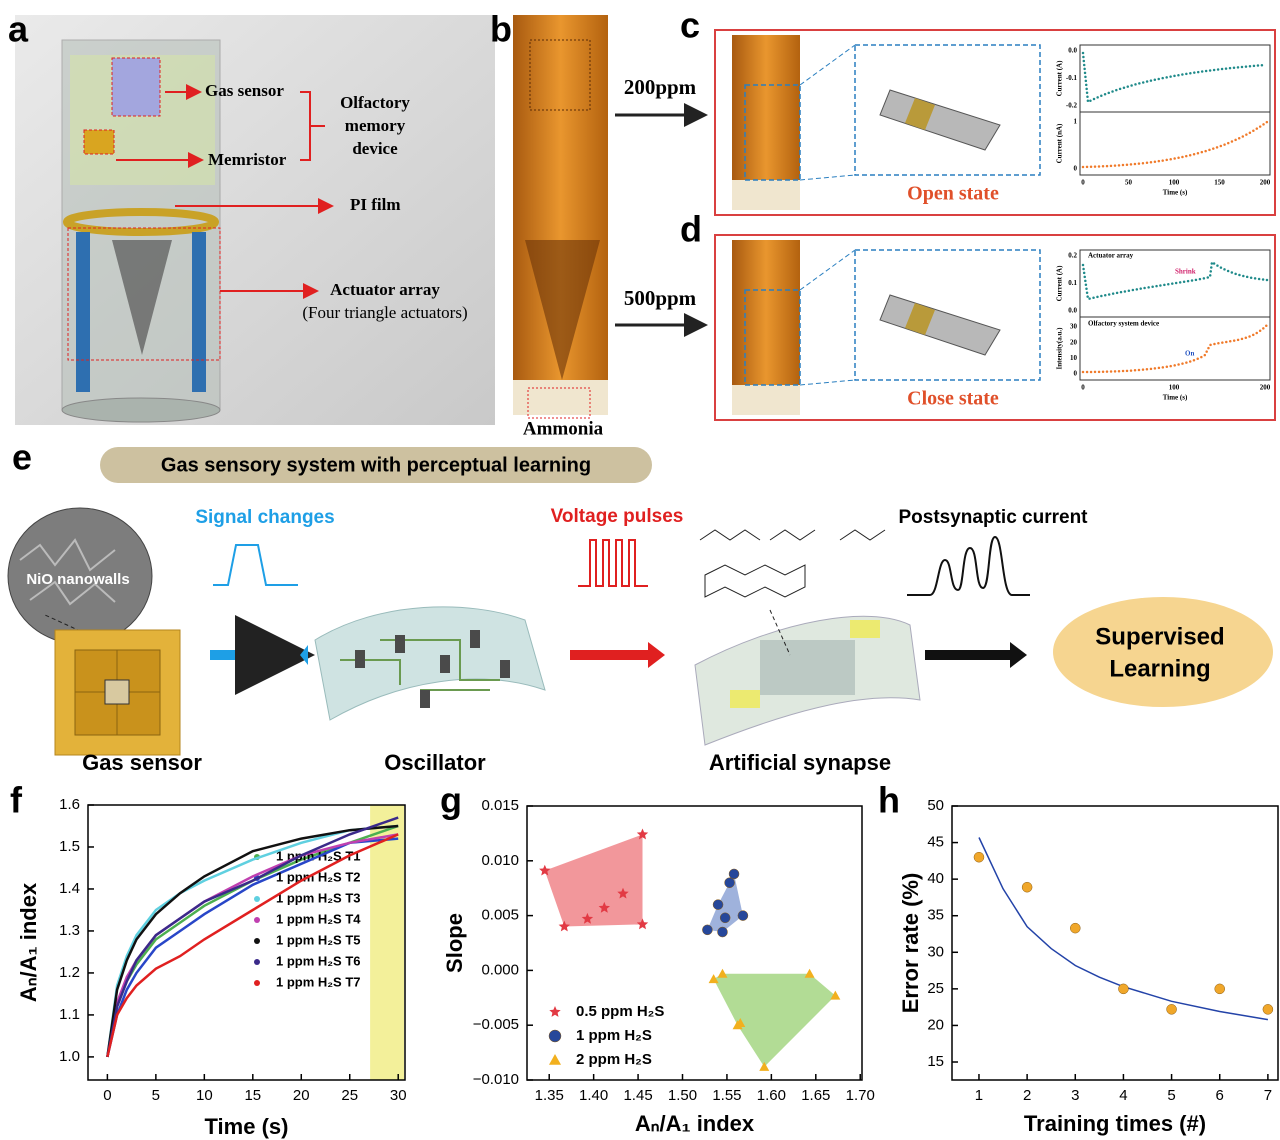 The image size is (1280, 1140). Describe the element at coordinates (18, 29) in the screenshot. I see `panel-letter: a` at that location.